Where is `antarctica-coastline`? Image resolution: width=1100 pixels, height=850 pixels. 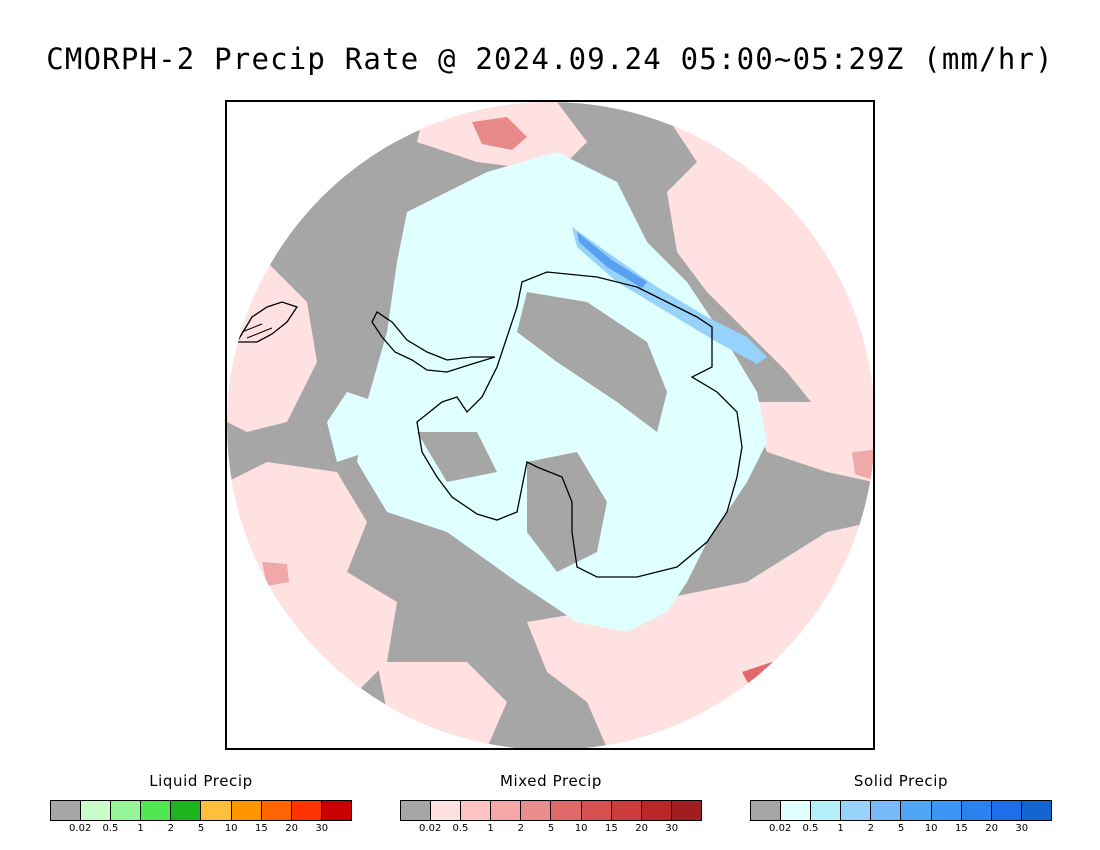 antarctica-coastline is located at coordinates (579, 424).